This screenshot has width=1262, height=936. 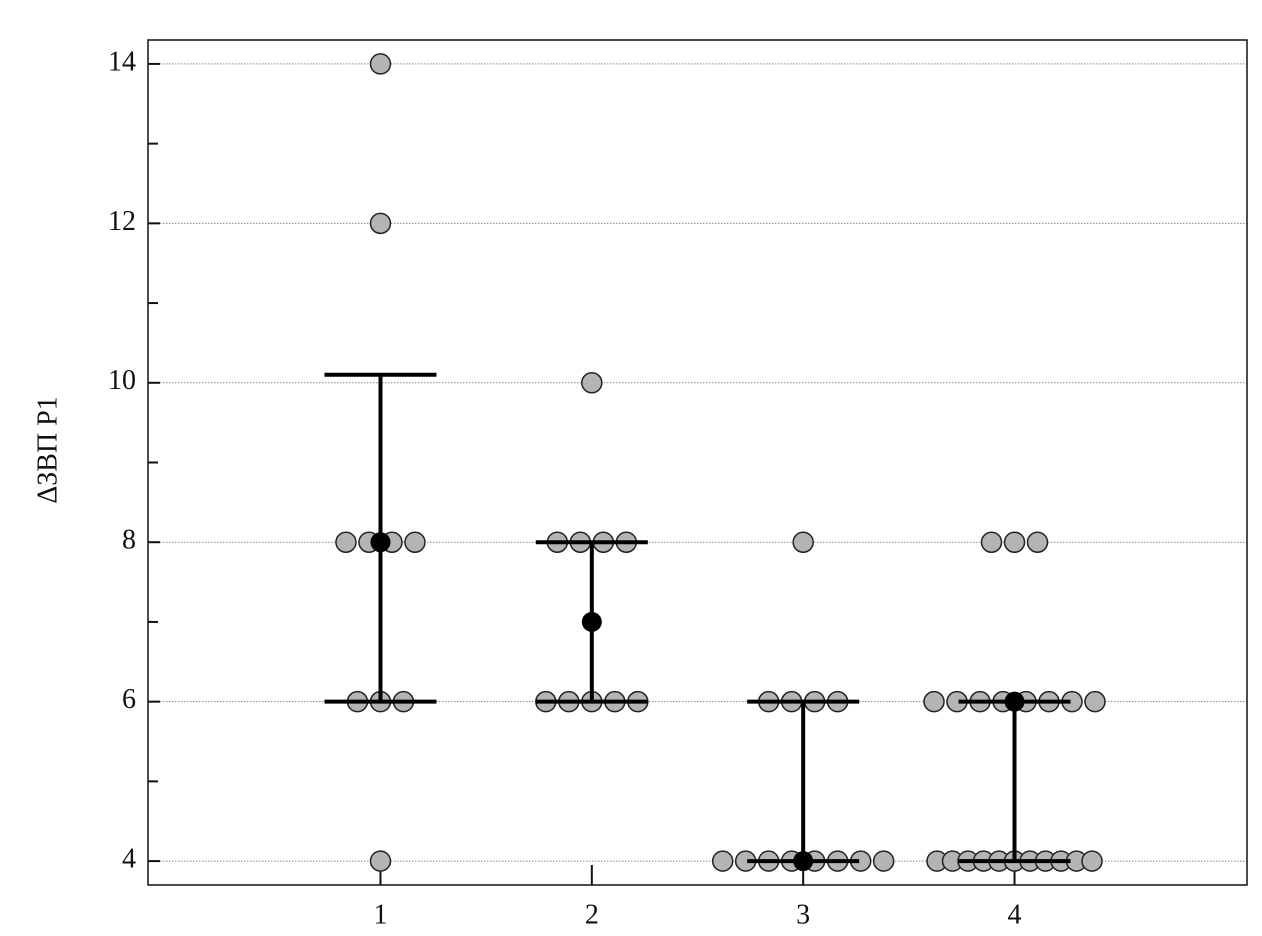 What do you see at coordinates (122, 380) in the screenshot?
I see `y-tick-label: 10` at bounding box center [122, 380].